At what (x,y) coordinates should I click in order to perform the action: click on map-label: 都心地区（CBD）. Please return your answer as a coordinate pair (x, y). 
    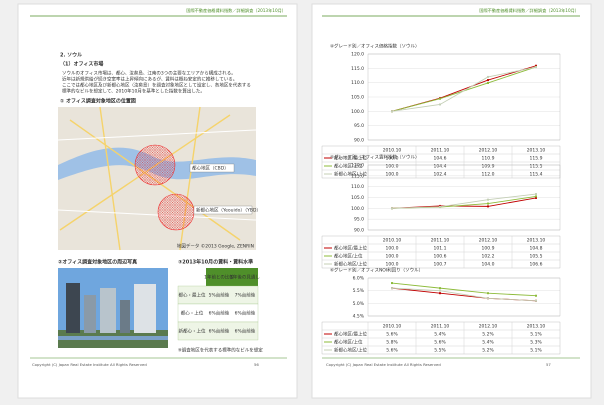
    Looking at the image, I should click on (210, 168).